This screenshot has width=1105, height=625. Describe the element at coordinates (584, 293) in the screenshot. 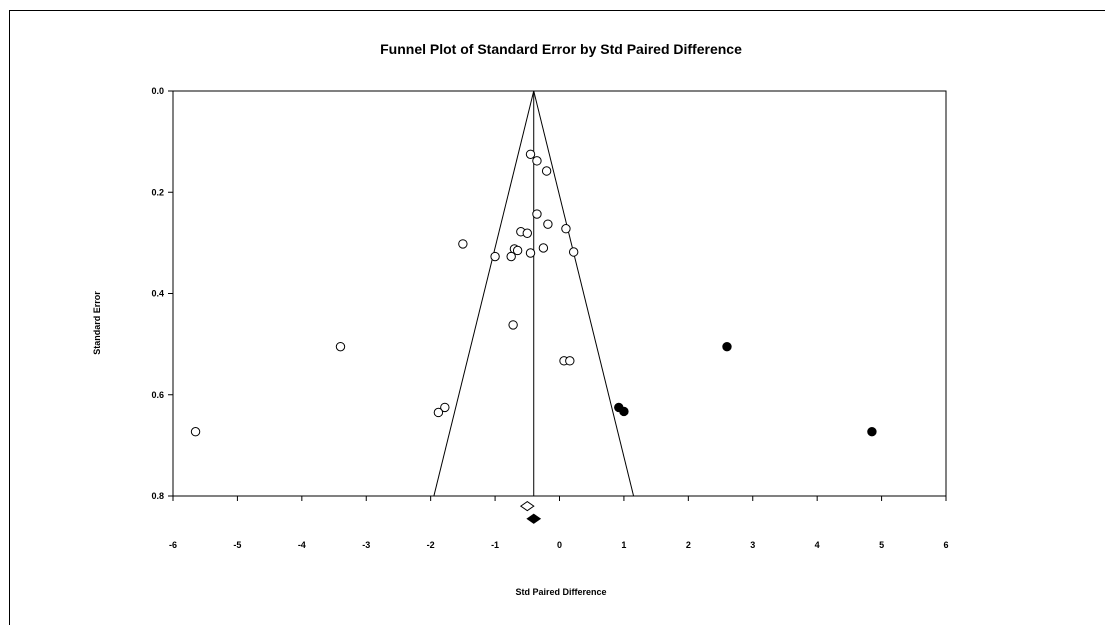

I see `funnel-right-line` at that location.